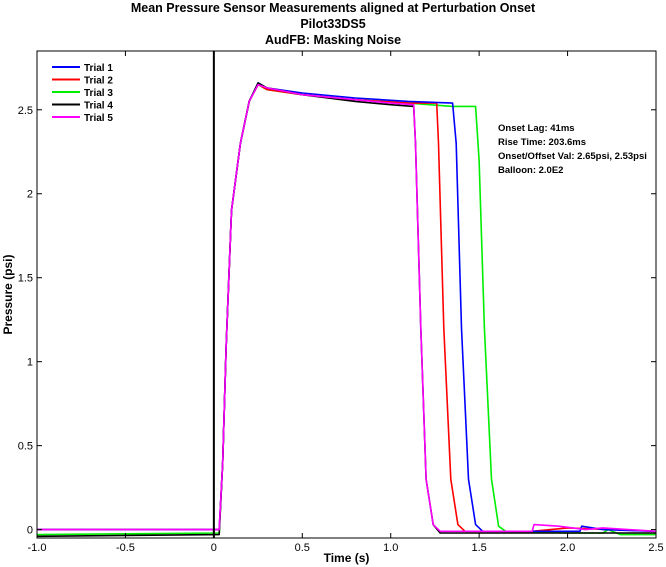 This screenshot has height=567, width=666. I want to click on y-tick-label: 2.5, so click(25, 111).